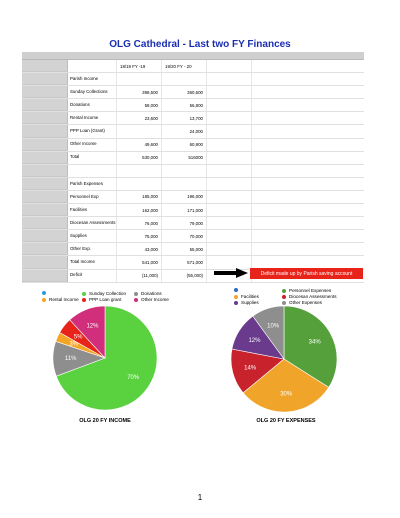 The height and width of the screenshot is (518, 400). Describe the element at coordinates (193, 56) in the screenshot. I see `table-header-bar` at that location.